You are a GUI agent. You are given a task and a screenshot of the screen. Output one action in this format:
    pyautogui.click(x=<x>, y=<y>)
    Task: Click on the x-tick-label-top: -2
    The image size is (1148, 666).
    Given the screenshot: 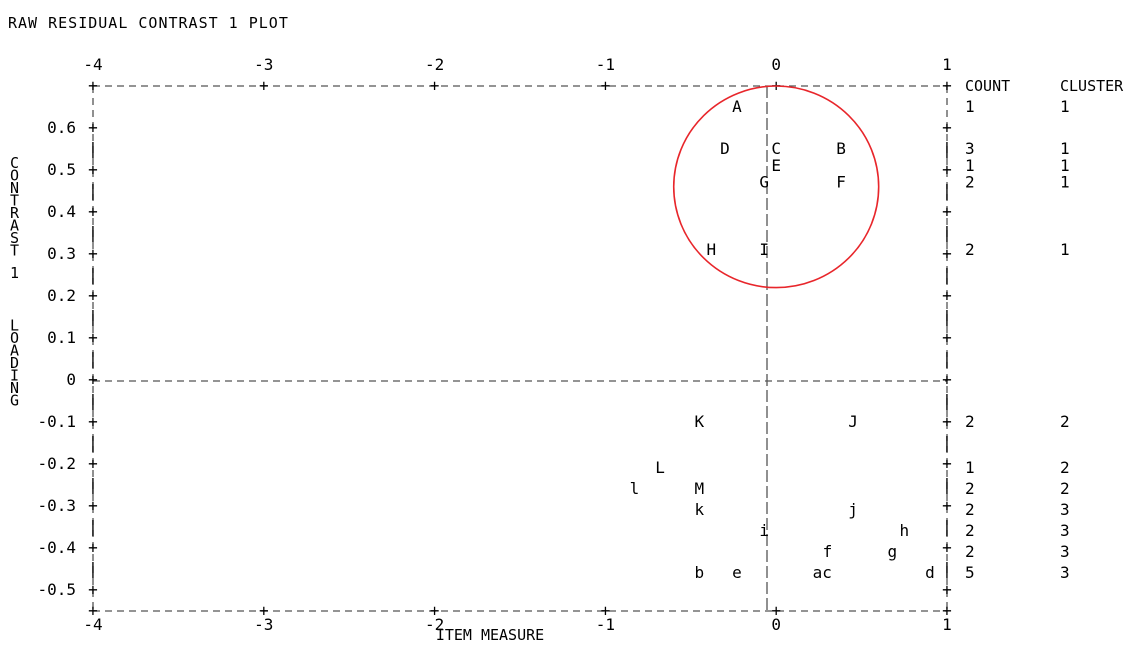 What is the action you would take?
    pyautogui.click(x=434, y=64)
    